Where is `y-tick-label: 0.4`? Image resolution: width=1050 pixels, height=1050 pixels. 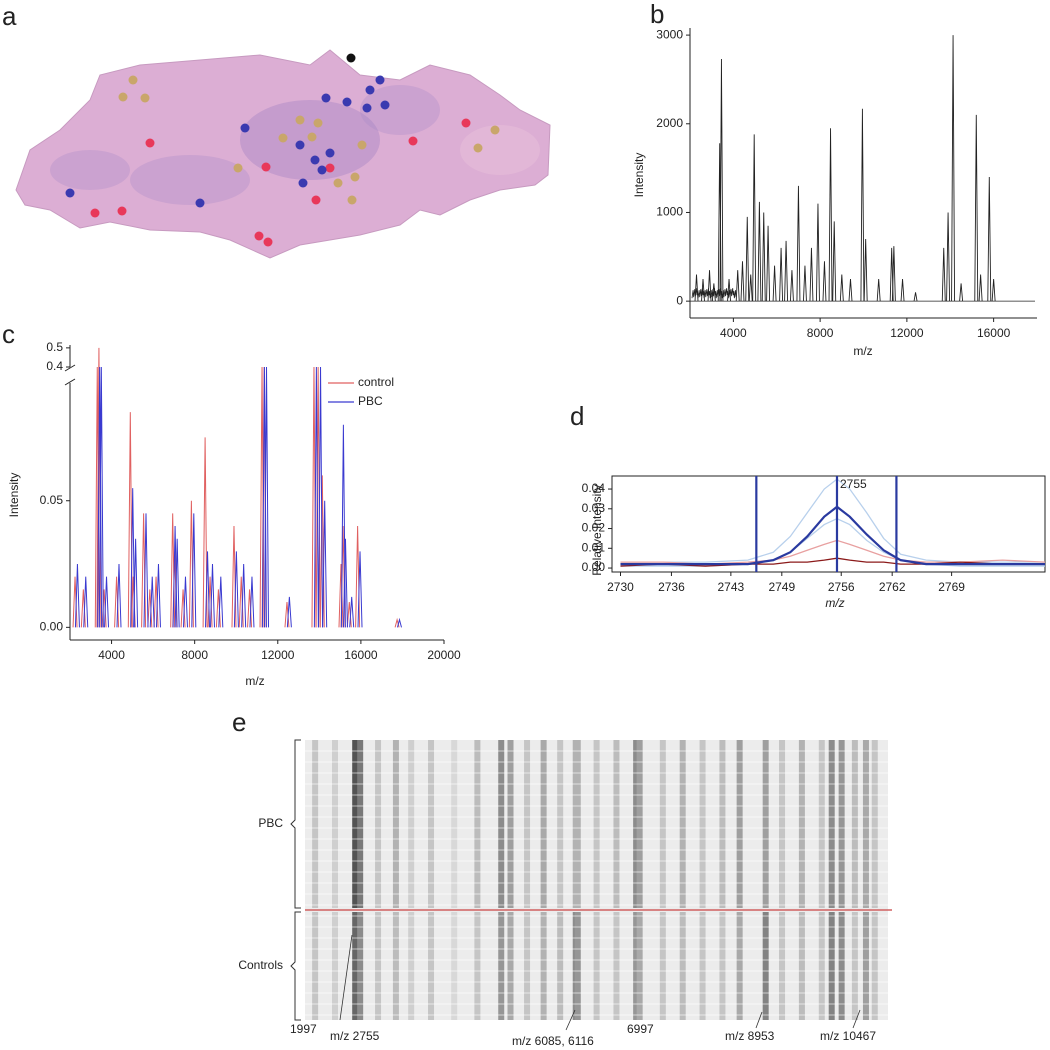 y-tick-label: 0.4 is located at coordinates (54, 366).